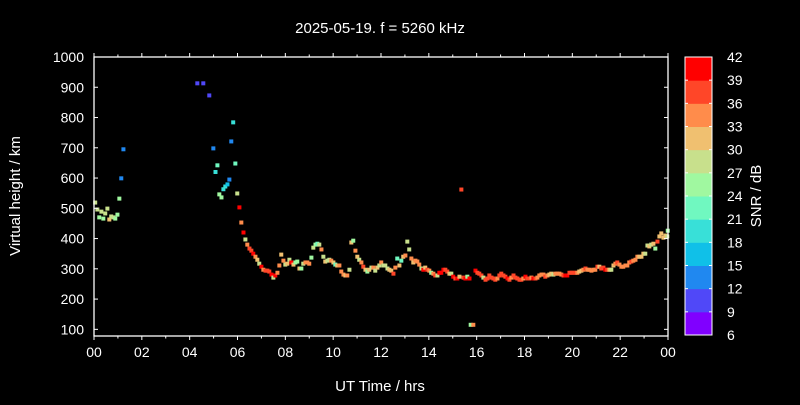 Image resolution: width=800 pixels, height=405 pixels. Describe the element at coordinates (735, 242) in the screenshot. I see `colorbar-tick-label: 18` at that location.